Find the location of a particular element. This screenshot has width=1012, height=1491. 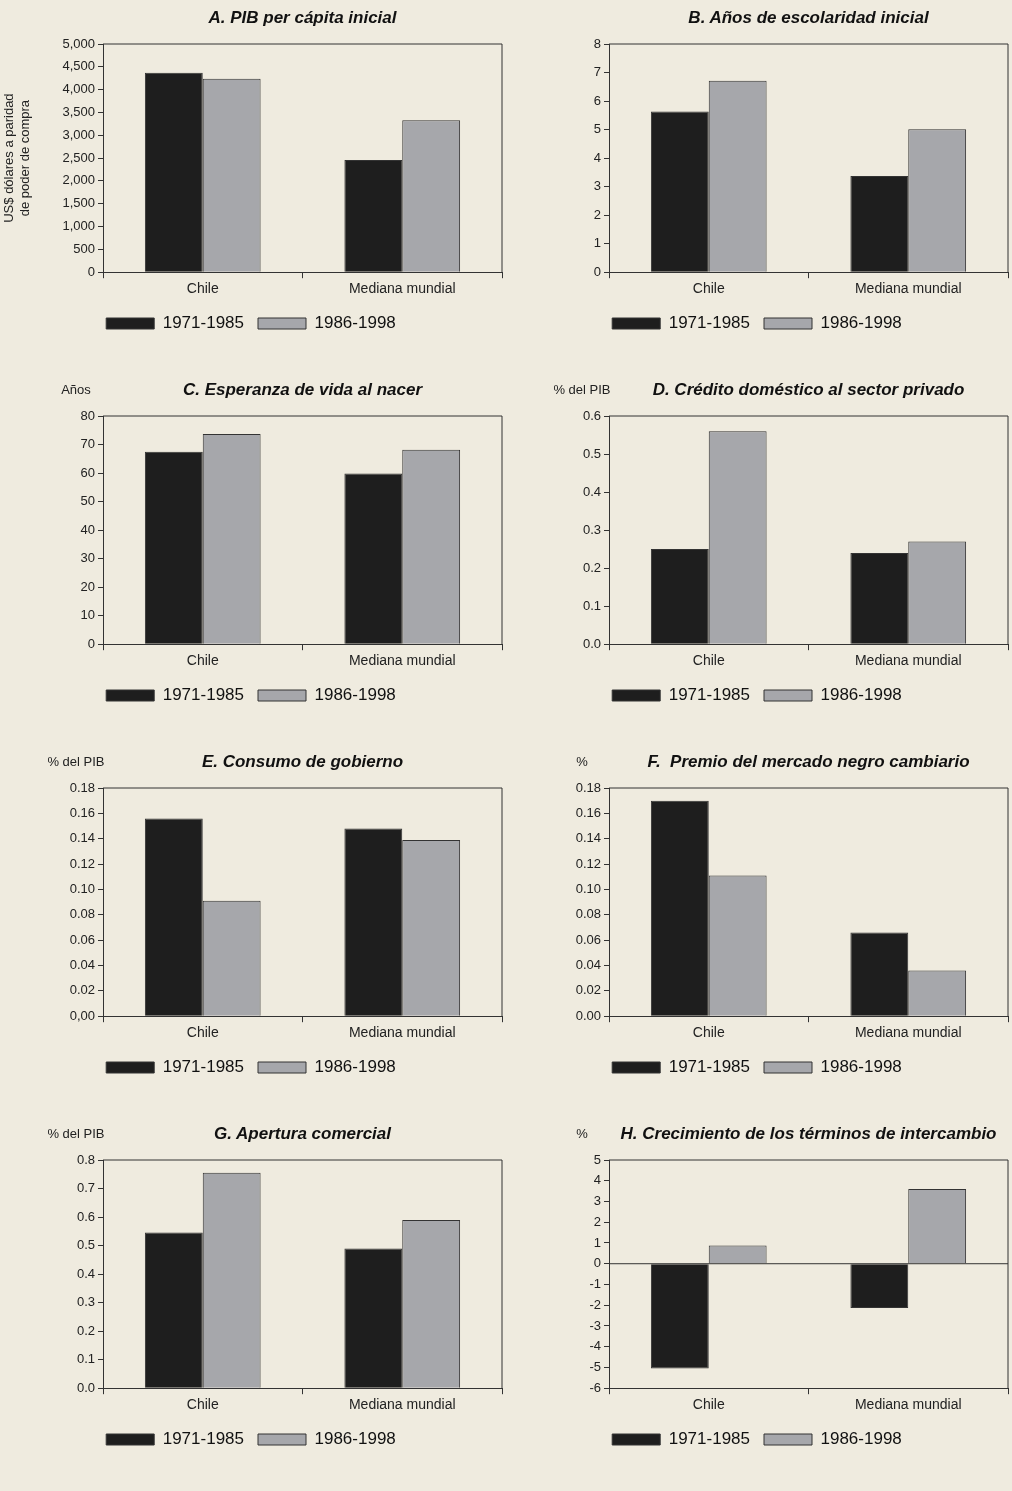

y-tick-label: 5,000 is located at coordinates (78, 43).